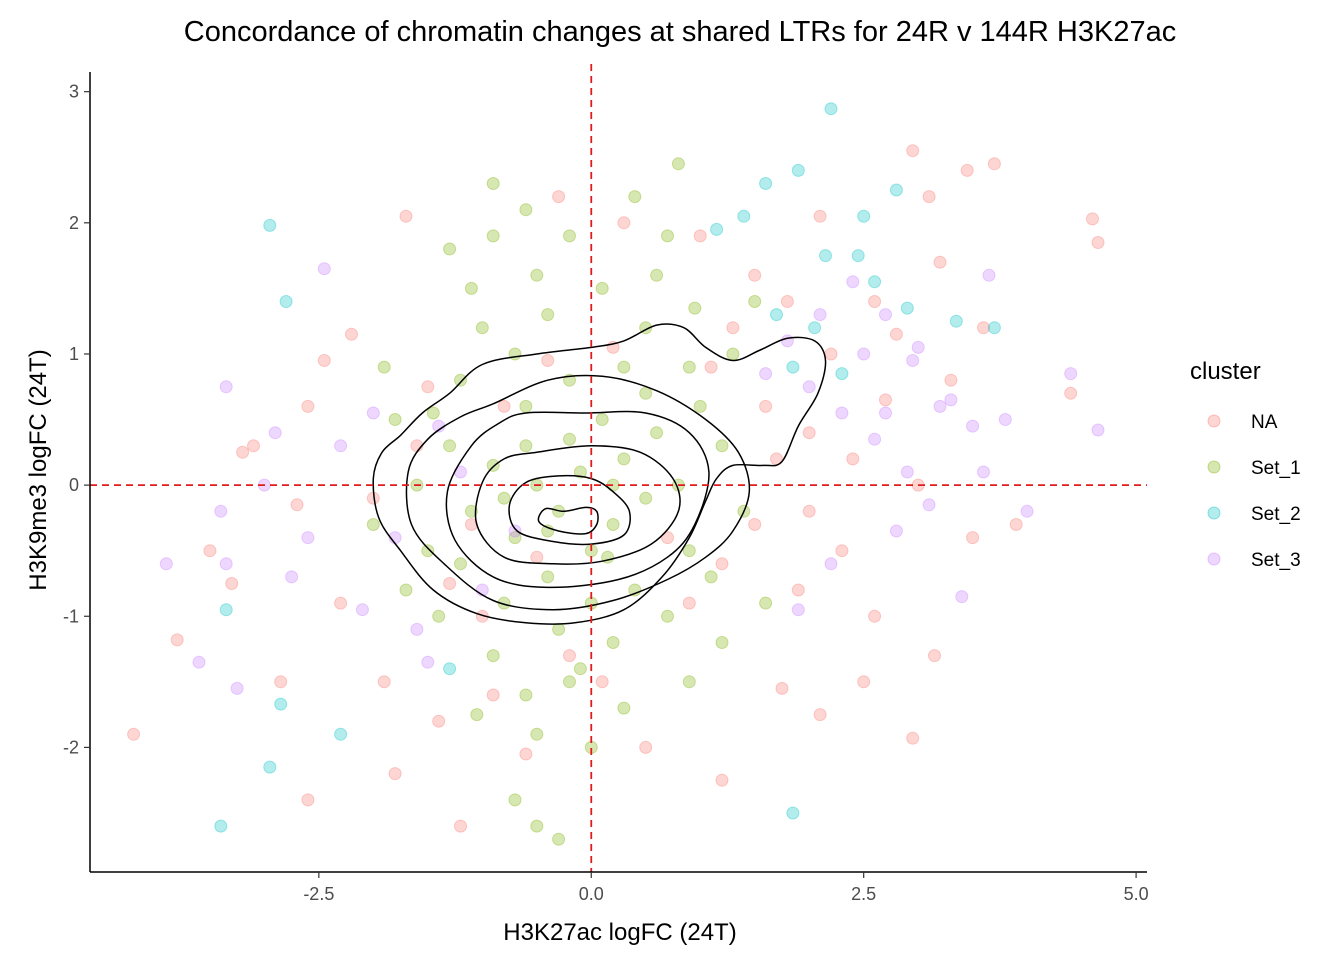 The width and height of the screenshot is (1344, 960). Describe the element at coordinates (1254, 491) in the screenshot. I see `legend-items: NA Set_1 Set_2 Set_3` at that location.